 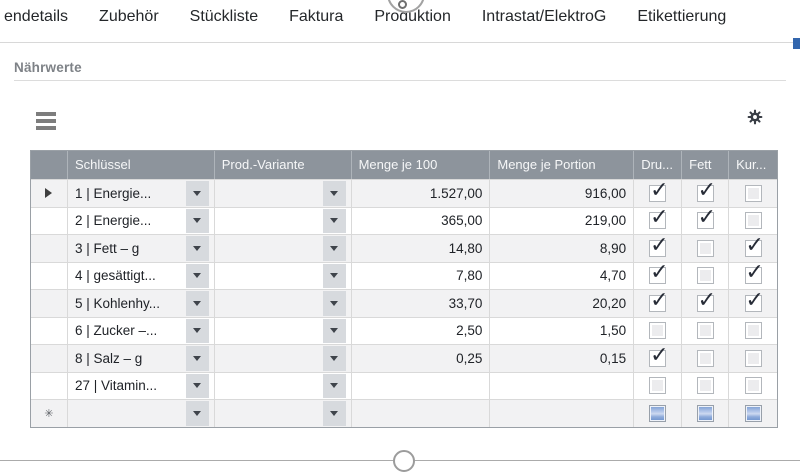 What do you see at coordinates (421, 275) in the screenshot?
I see `menge-100-cell: 7,80` at bounding box center [421, 275].